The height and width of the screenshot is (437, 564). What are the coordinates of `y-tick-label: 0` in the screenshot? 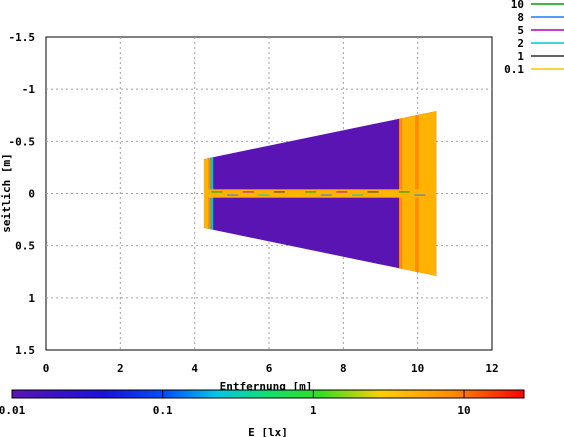 It's located at (31, 194).